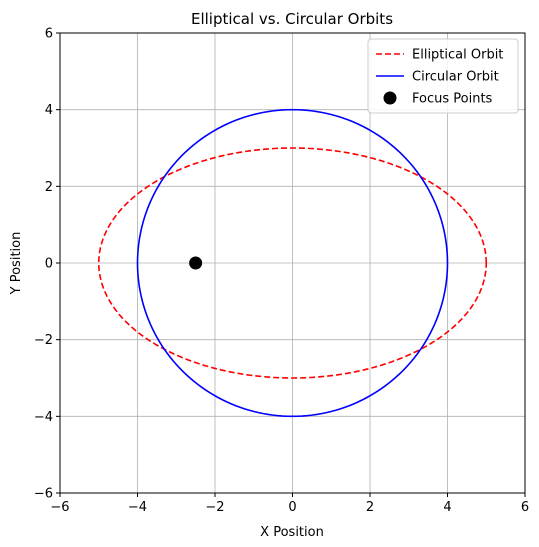  Describe the element at coordinates (390, 98) in the screenshot. I see `legend-swatch-focus` at that location.